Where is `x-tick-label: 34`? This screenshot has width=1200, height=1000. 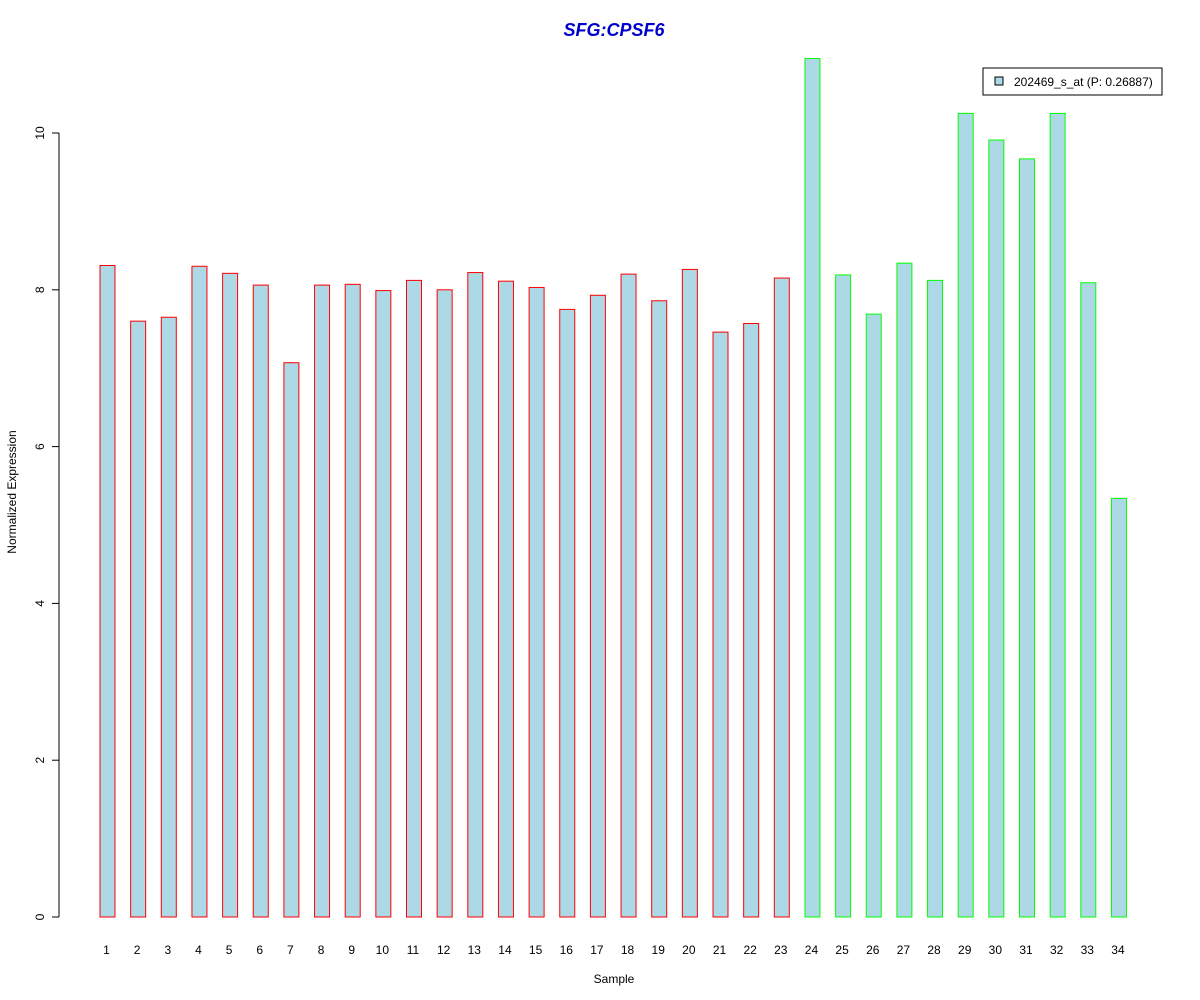 x-tick-label: 34 is located at coordinates (1118, 950).